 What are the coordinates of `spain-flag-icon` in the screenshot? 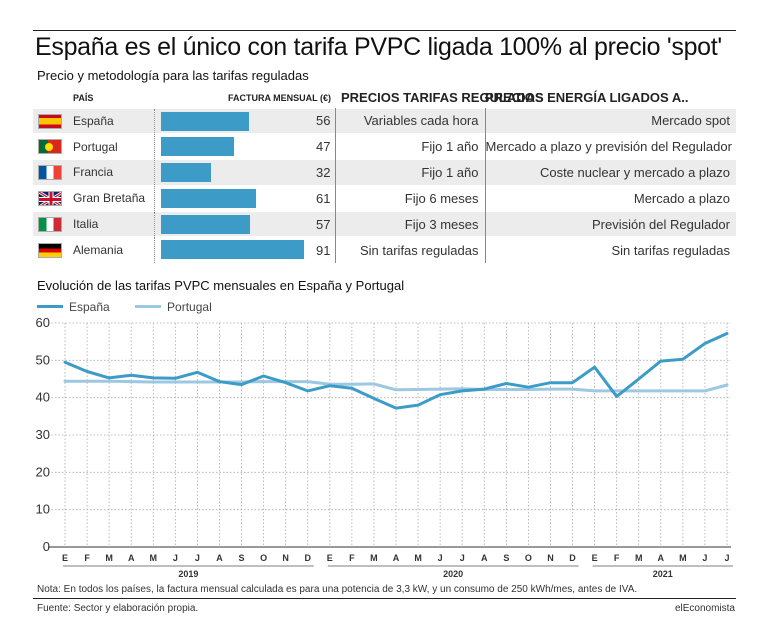 It's located at (50, 121).